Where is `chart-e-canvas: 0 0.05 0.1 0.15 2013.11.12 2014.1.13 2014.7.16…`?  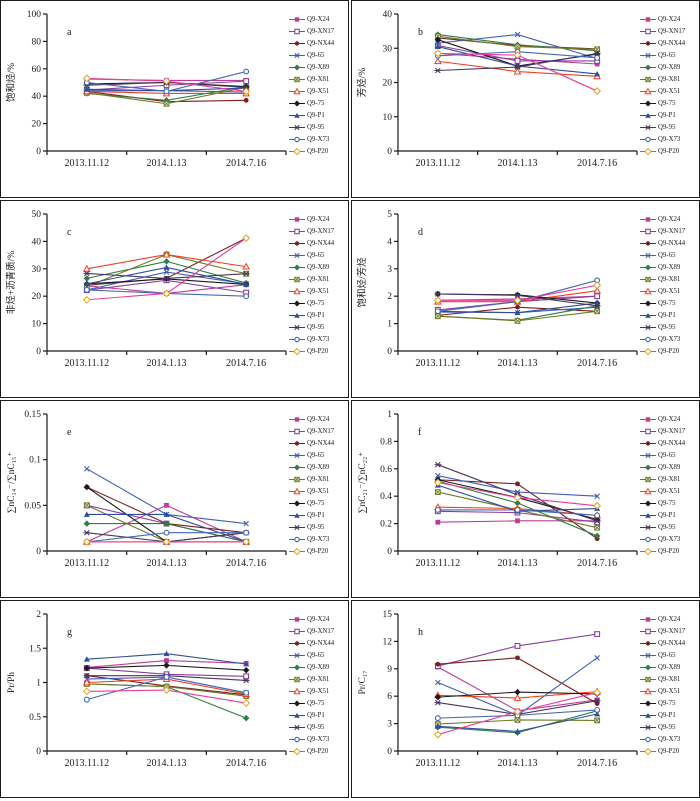 chart-e-canvas: 0 0.05 0.1 0.15 2013.11.12 2014.1.13 2014.7.16… is located at coordinates (147, 489).